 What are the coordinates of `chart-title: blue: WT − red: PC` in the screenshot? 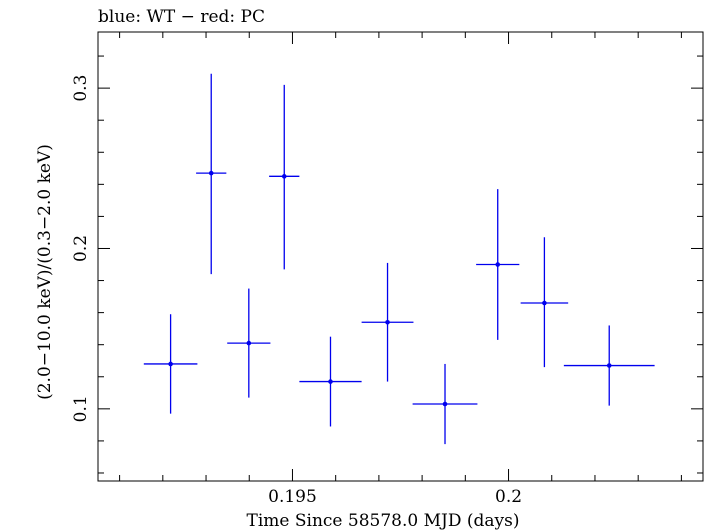 It's located at (181, 17).